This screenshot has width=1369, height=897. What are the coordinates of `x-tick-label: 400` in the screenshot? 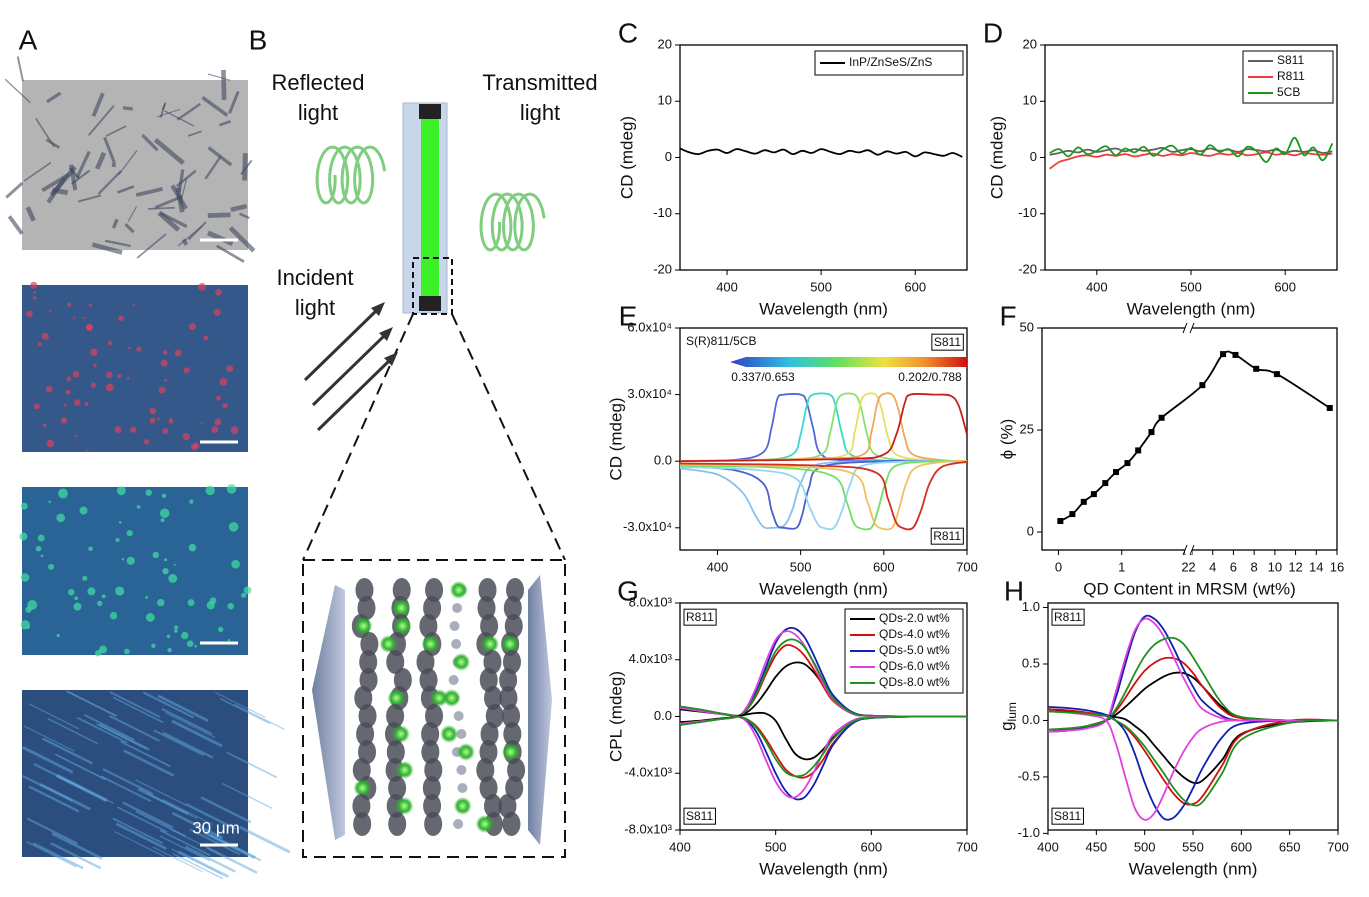 It's located at (680, 846).